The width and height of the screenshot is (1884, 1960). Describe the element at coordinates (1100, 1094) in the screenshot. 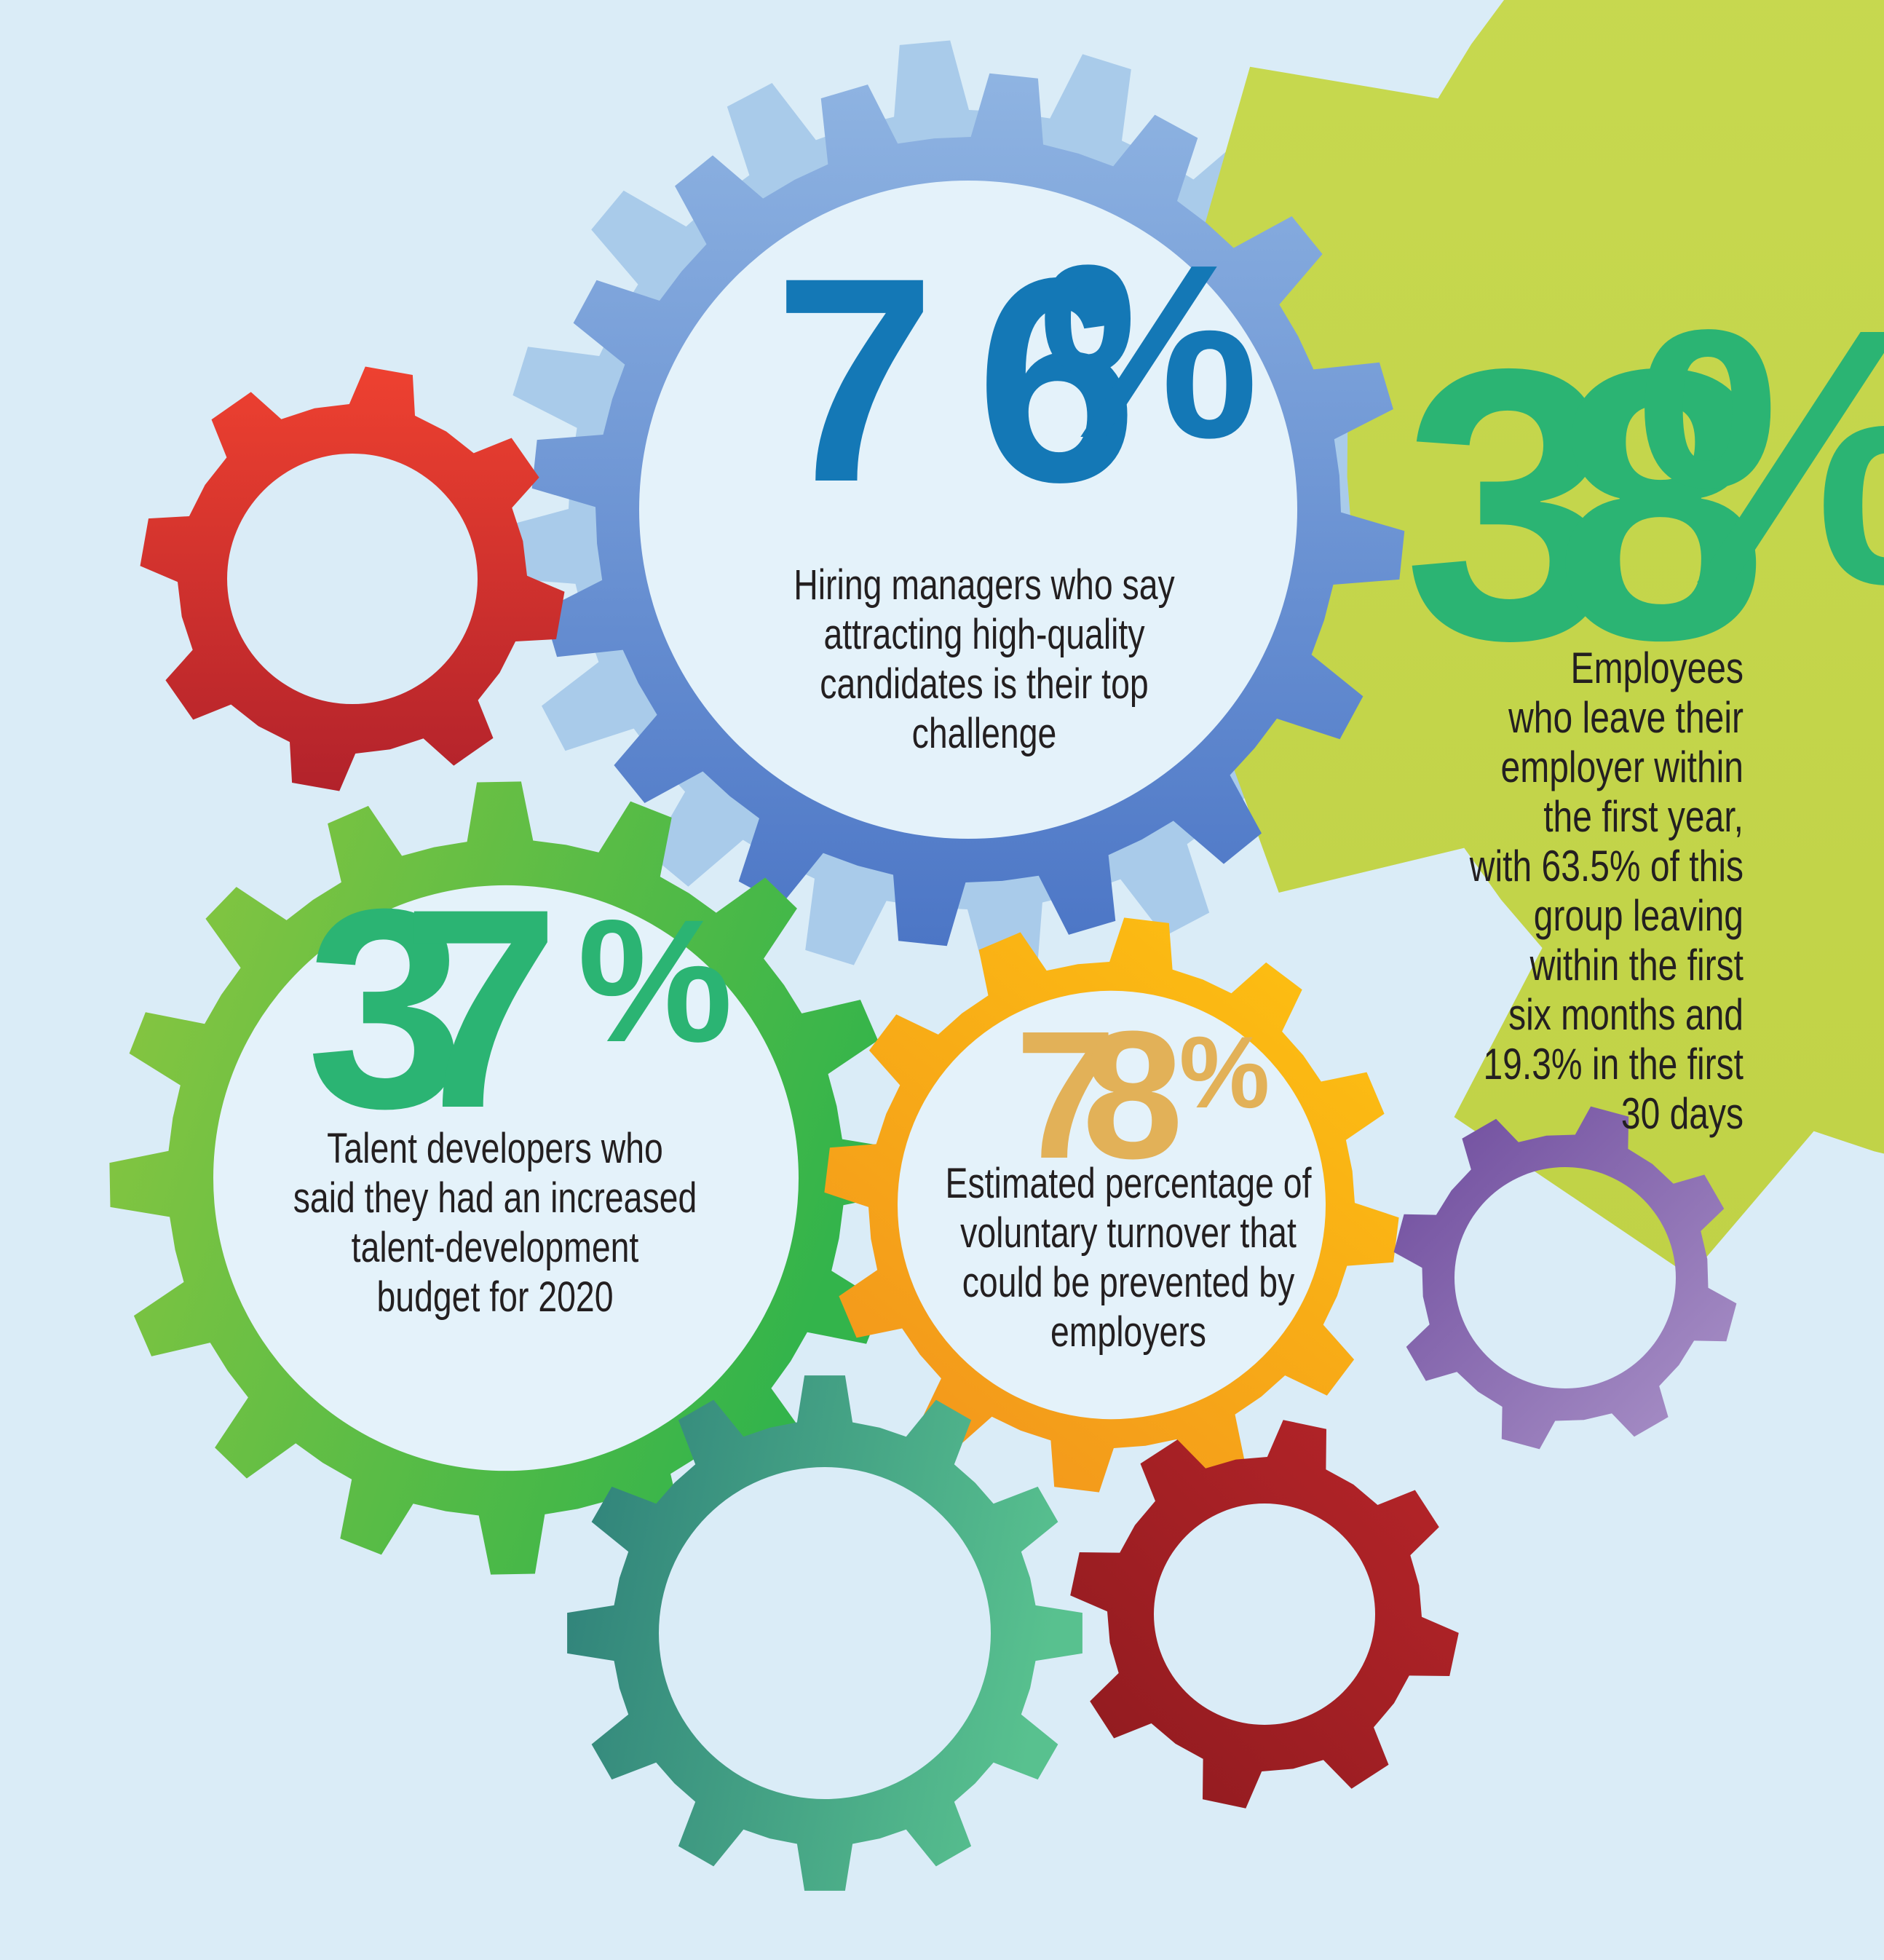

I see `stat-turnover-value: 78` at that location.